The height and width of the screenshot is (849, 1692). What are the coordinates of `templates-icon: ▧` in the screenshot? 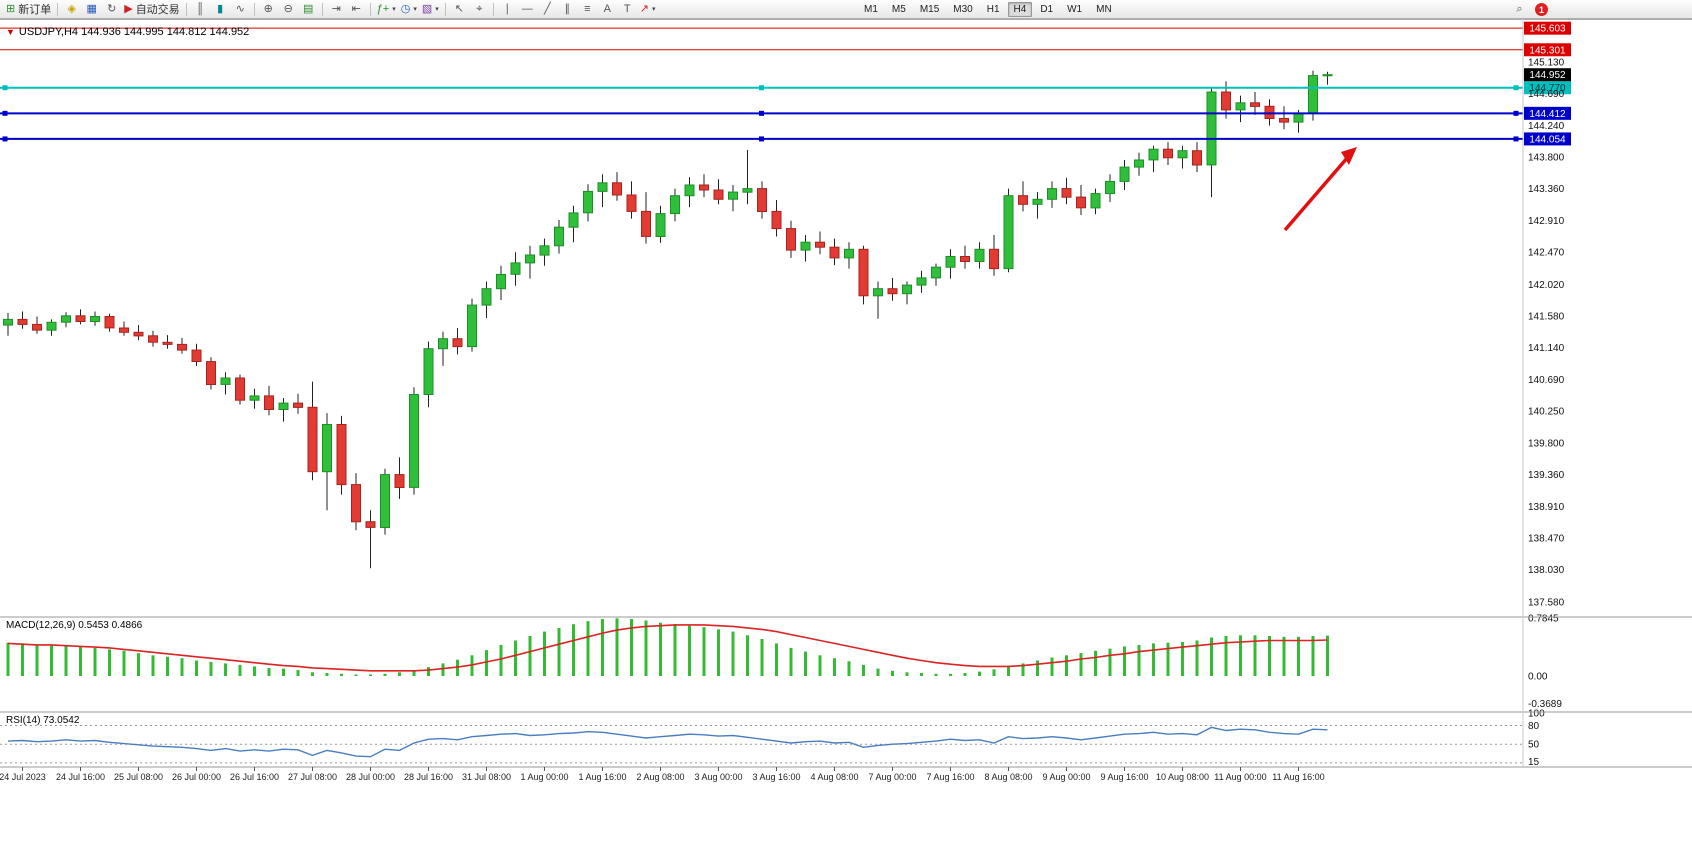 It's located at (427, 8).